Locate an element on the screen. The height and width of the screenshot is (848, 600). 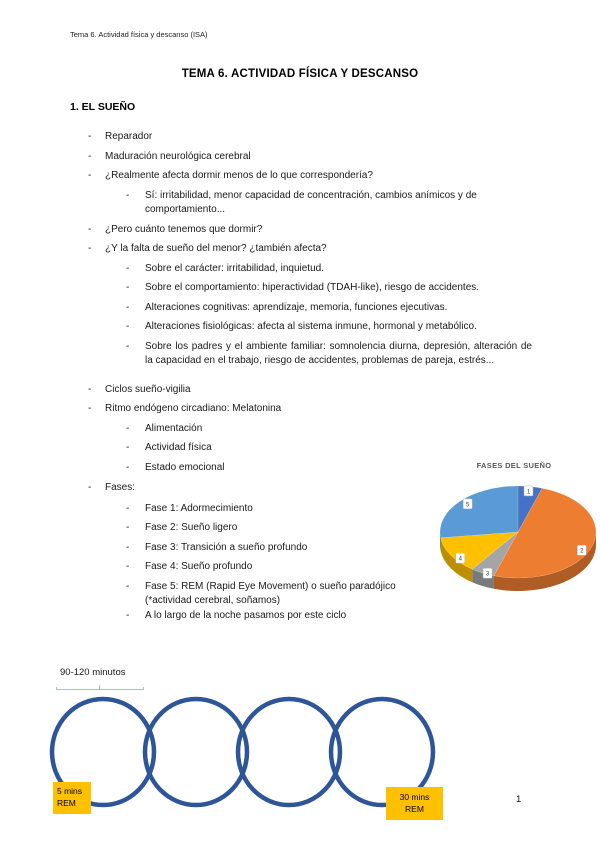
list-item-text: Ciclos sueño-vigilia is located at coordinates (148, 389).